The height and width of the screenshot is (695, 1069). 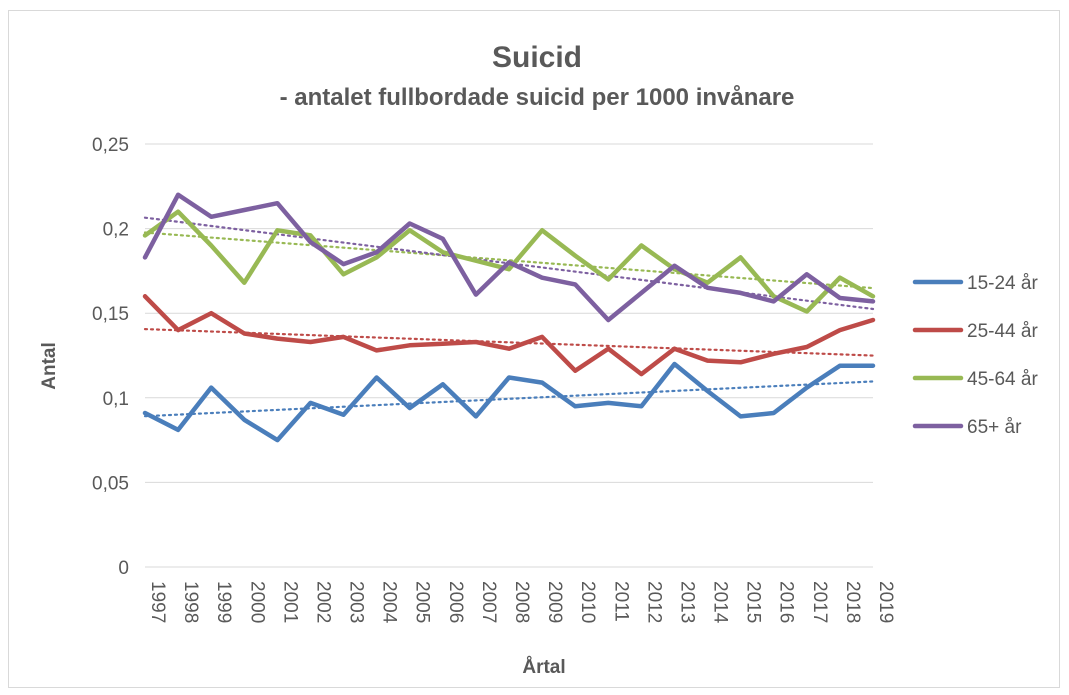 I want to click on x-tick-label: 2001, so click(x=289, y=602).